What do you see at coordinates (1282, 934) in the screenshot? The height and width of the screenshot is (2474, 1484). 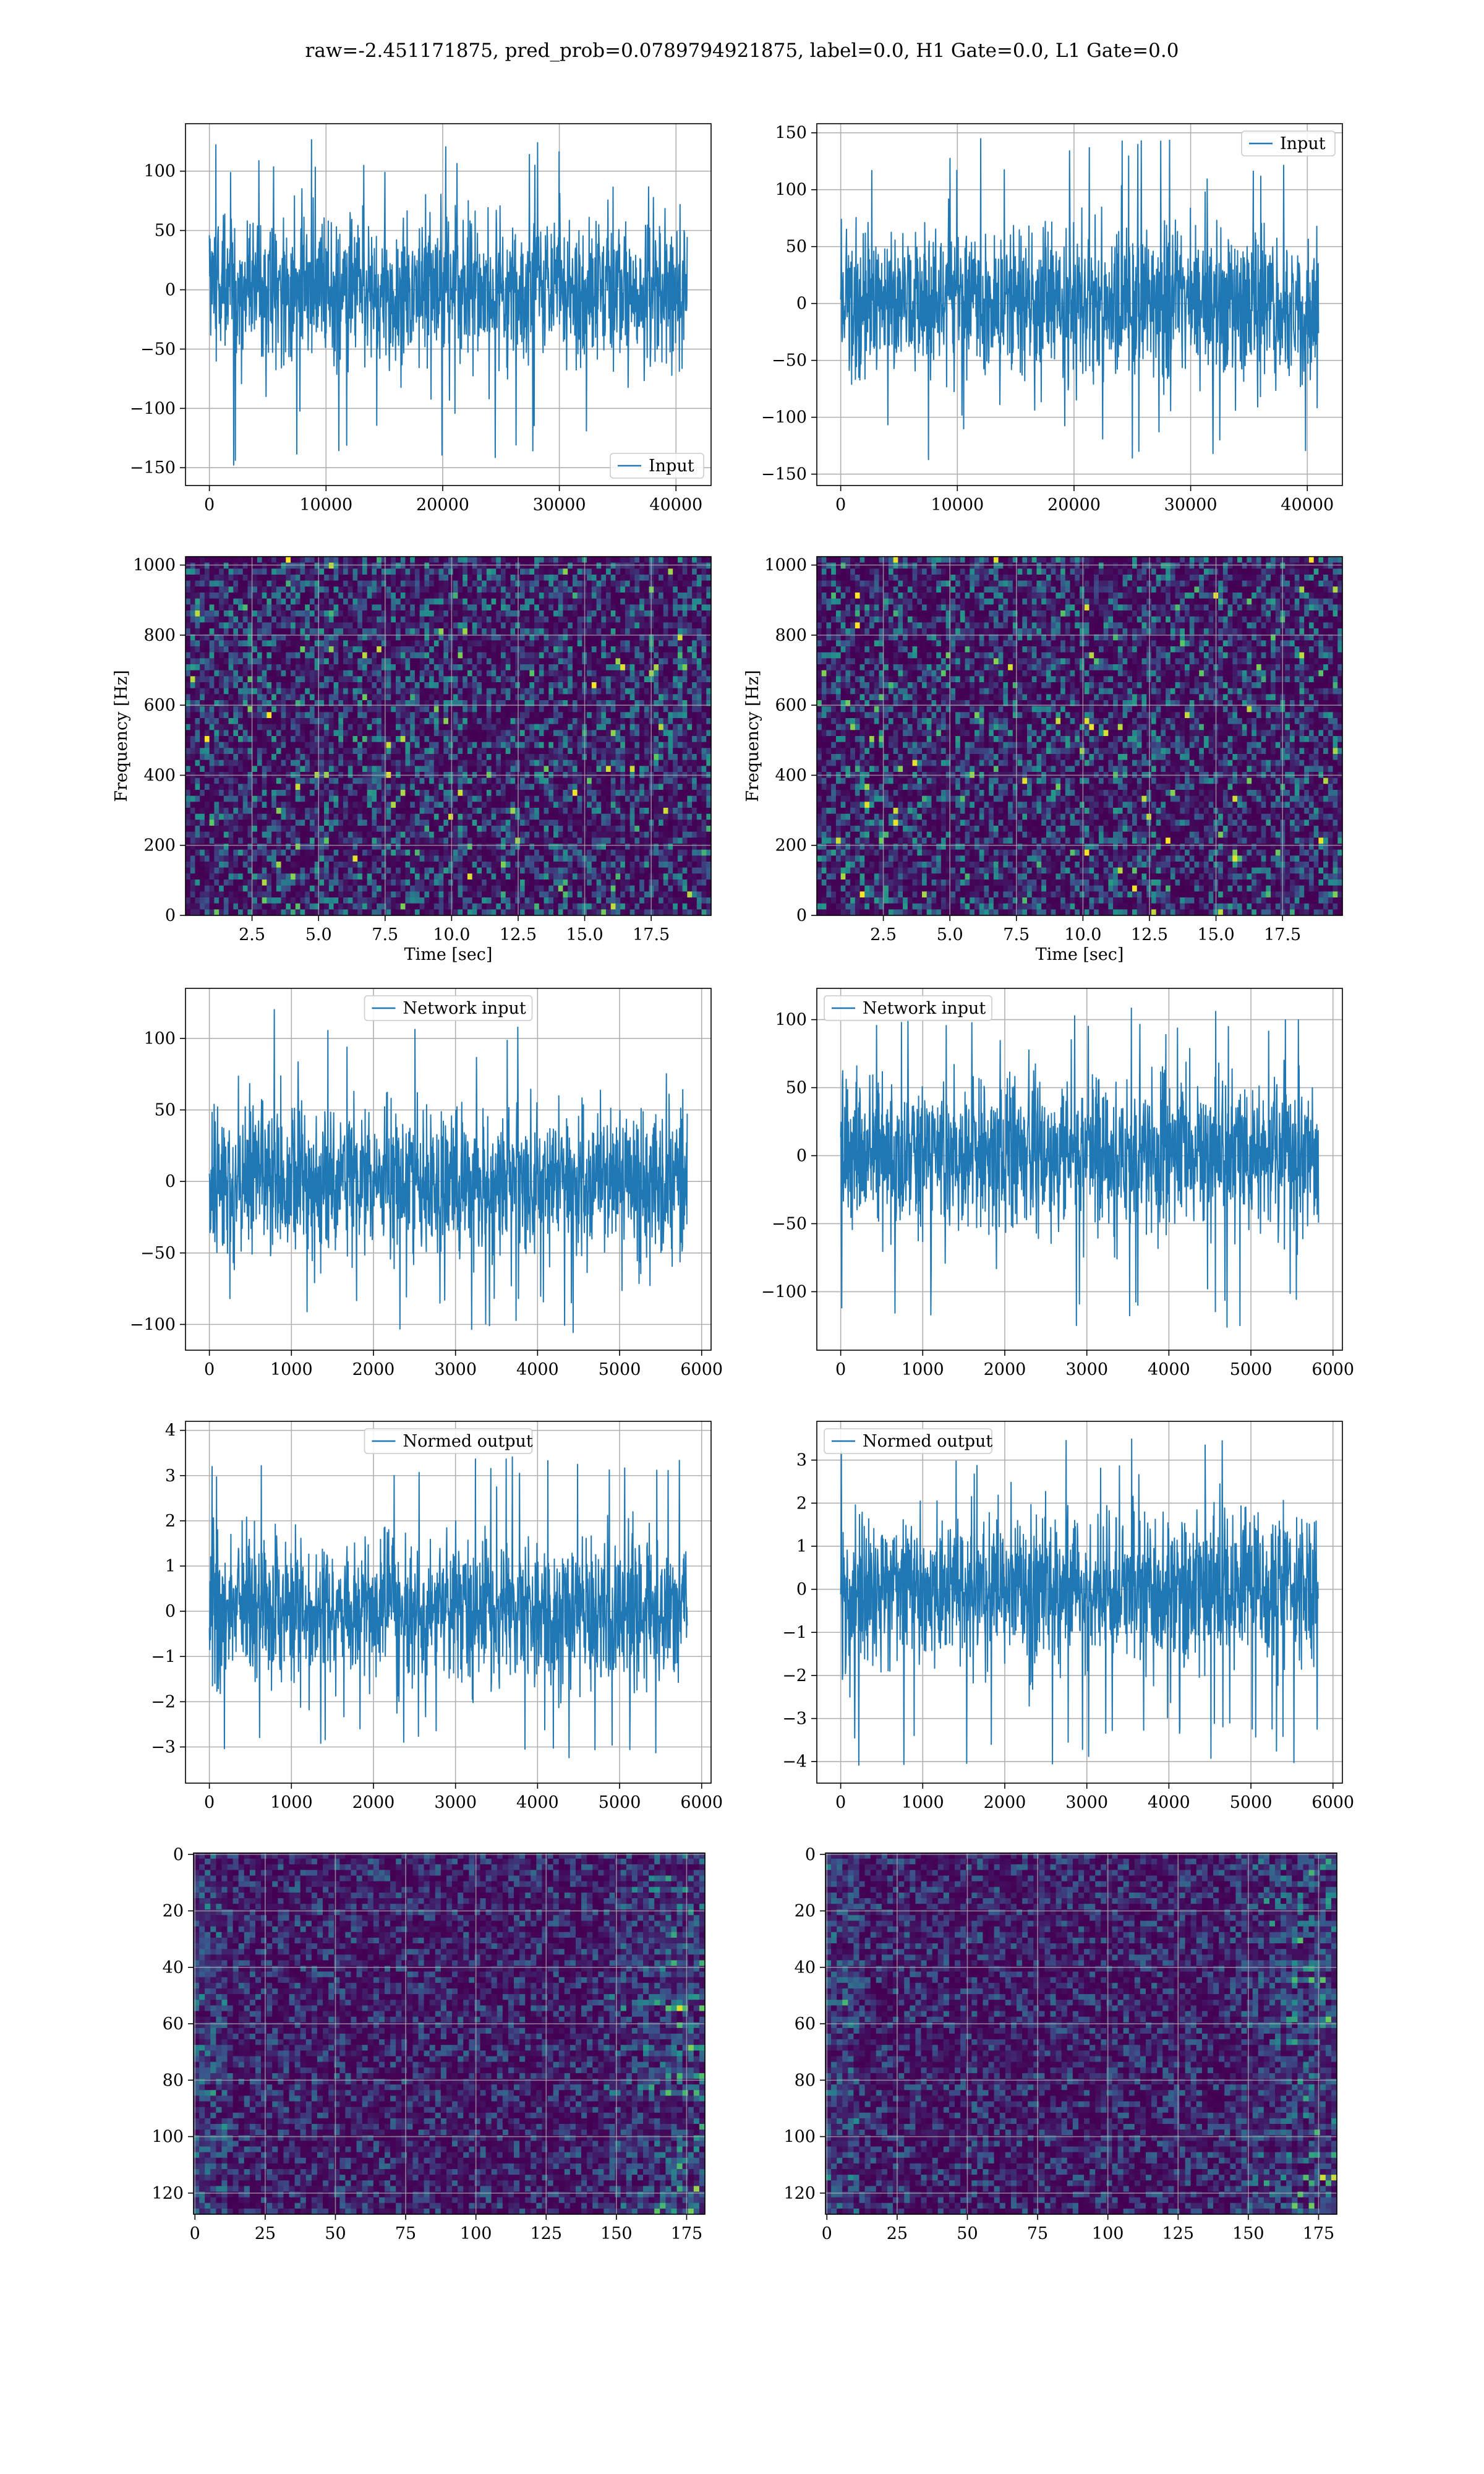 I see `x-tick-label: 17.5` at bounding box center [1282, 934].